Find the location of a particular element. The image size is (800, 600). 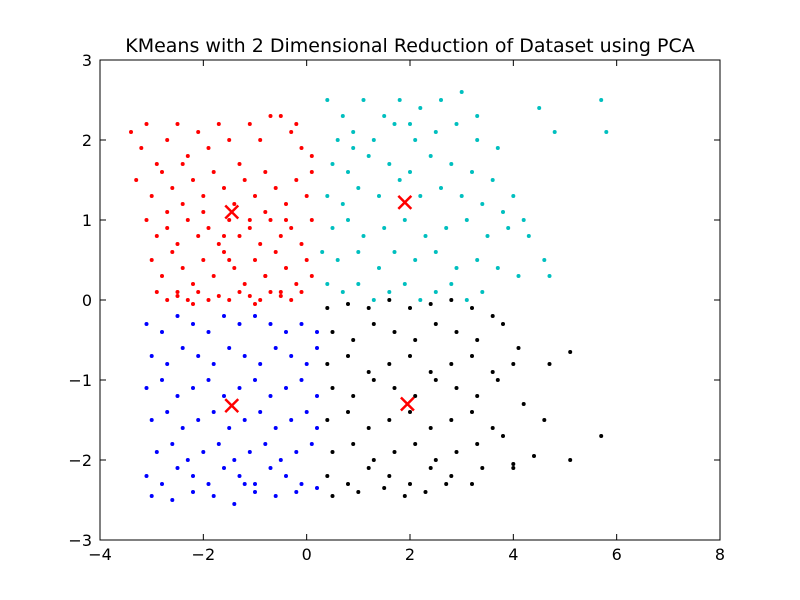

centroids-layer is located at coordinates (319, 304).